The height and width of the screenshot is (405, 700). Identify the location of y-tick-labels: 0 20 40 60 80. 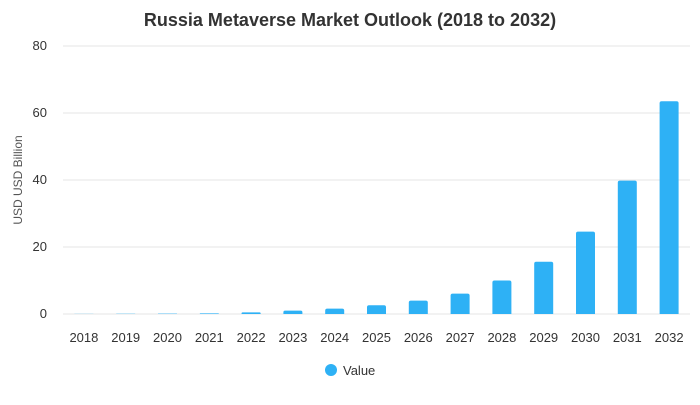
(40, 179).